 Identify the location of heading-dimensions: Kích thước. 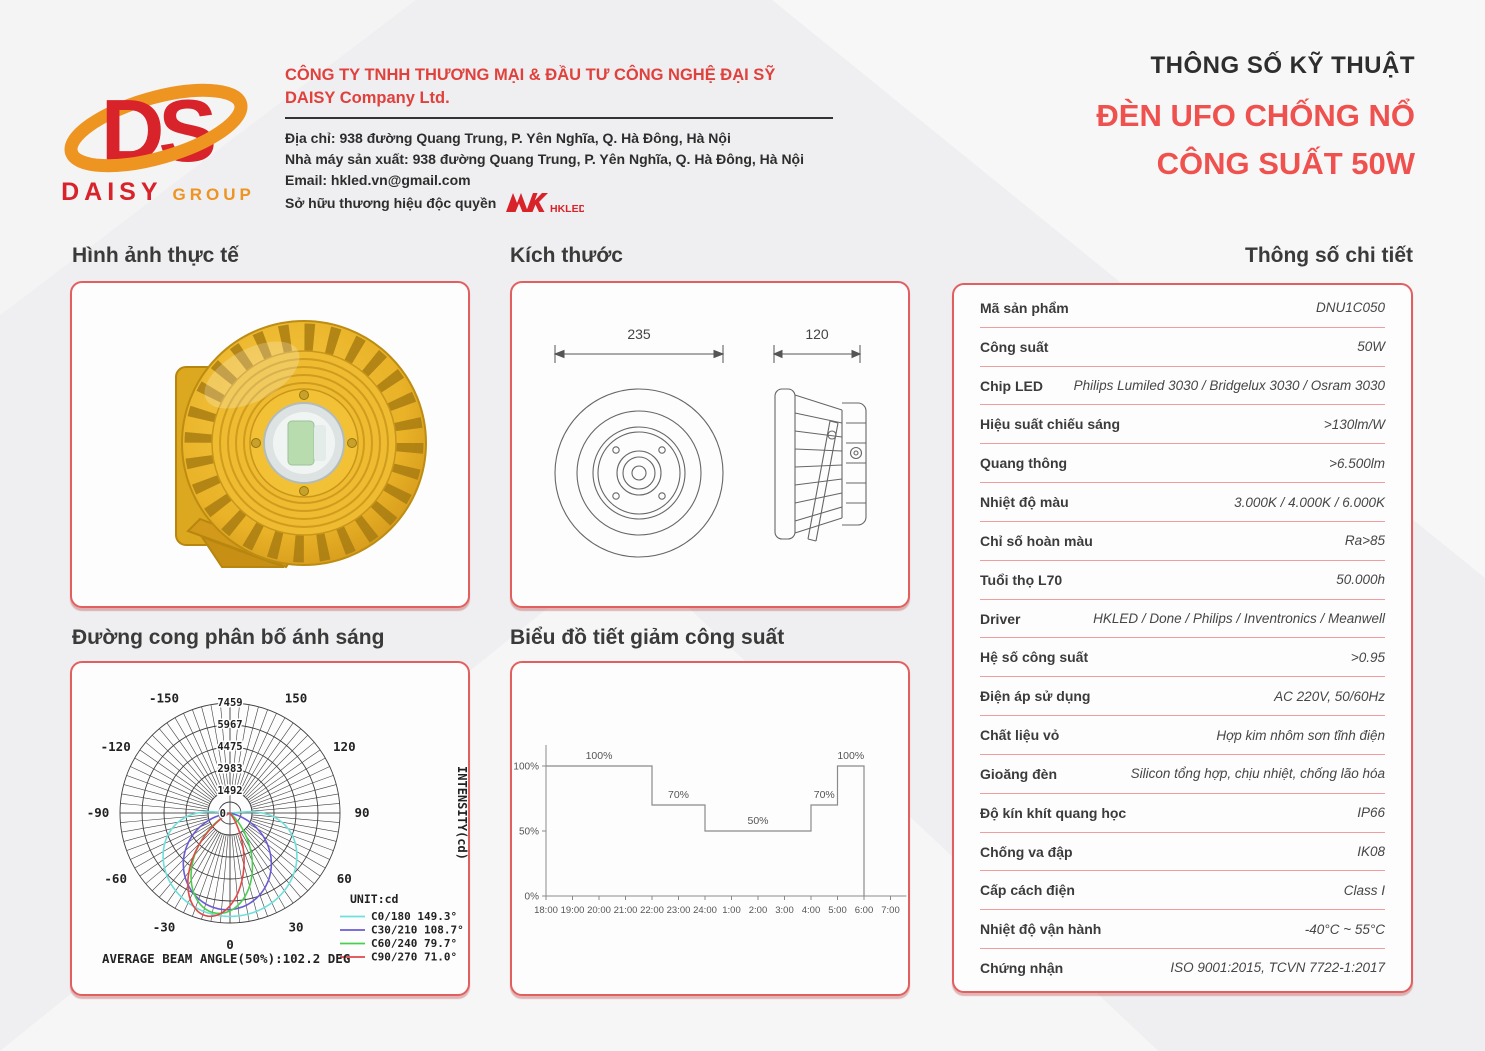
(566, 255).